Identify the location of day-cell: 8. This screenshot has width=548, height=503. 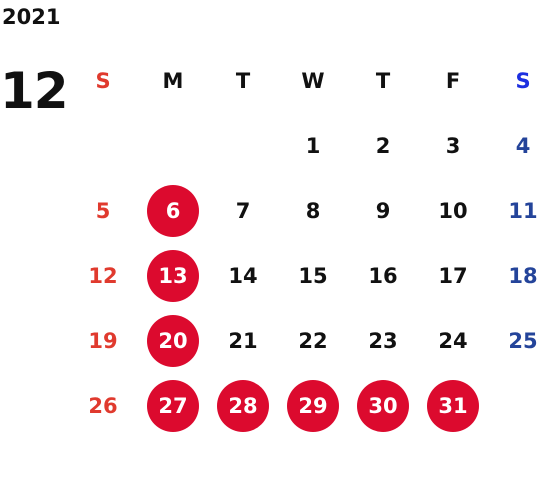
(313, 210).